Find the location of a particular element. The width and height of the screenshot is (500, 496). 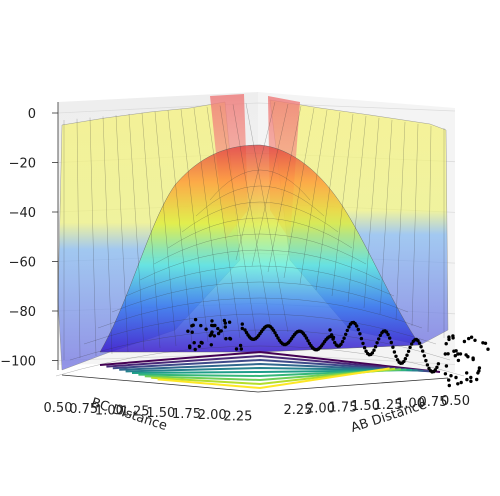

contour-projection is located at coordinates (270, 370).